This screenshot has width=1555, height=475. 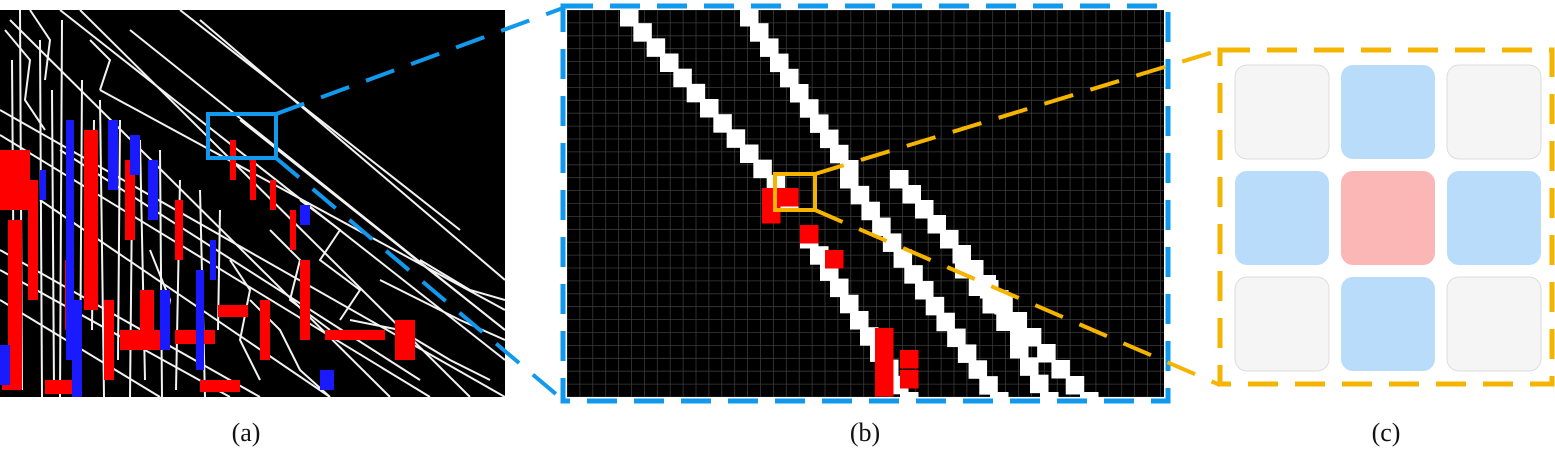 What do you see at coordinates (865, 432) in the screenshot?
I see `caption-b: (b)` at bounding box center [865, 432].